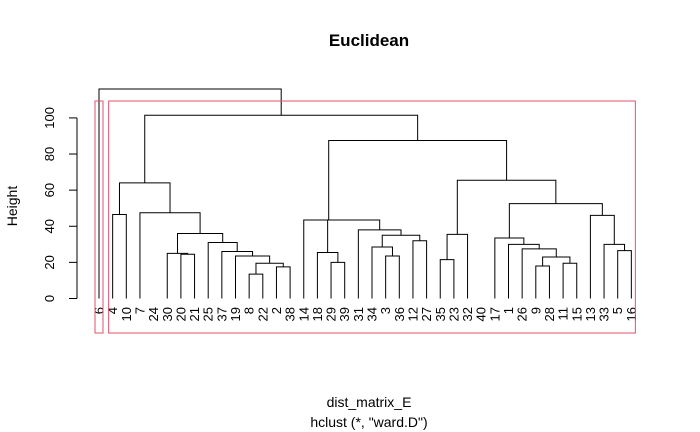 The height and width of the screenshot is (432, 700). Describe the element at coordinates (49, 190) in the screenshot. I see `y-tick-label: 60` at that location.